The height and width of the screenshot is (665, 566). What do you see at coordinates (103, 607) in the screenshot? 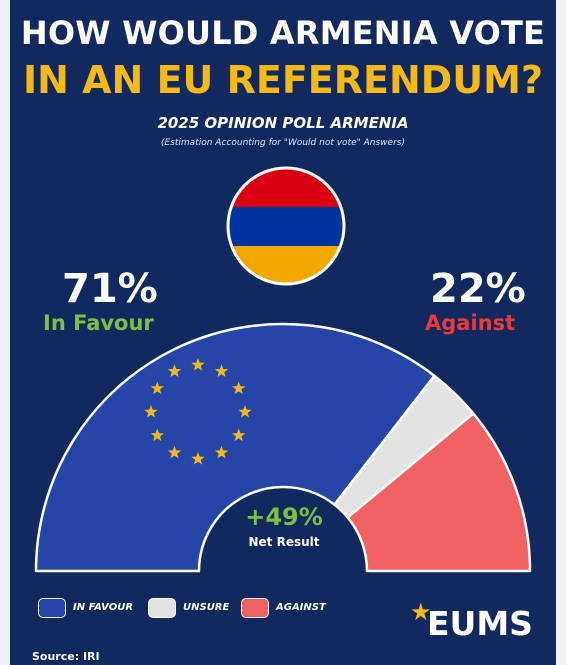
I see `legend-label: IN FAVOUR` at bounding box center [103, 607].